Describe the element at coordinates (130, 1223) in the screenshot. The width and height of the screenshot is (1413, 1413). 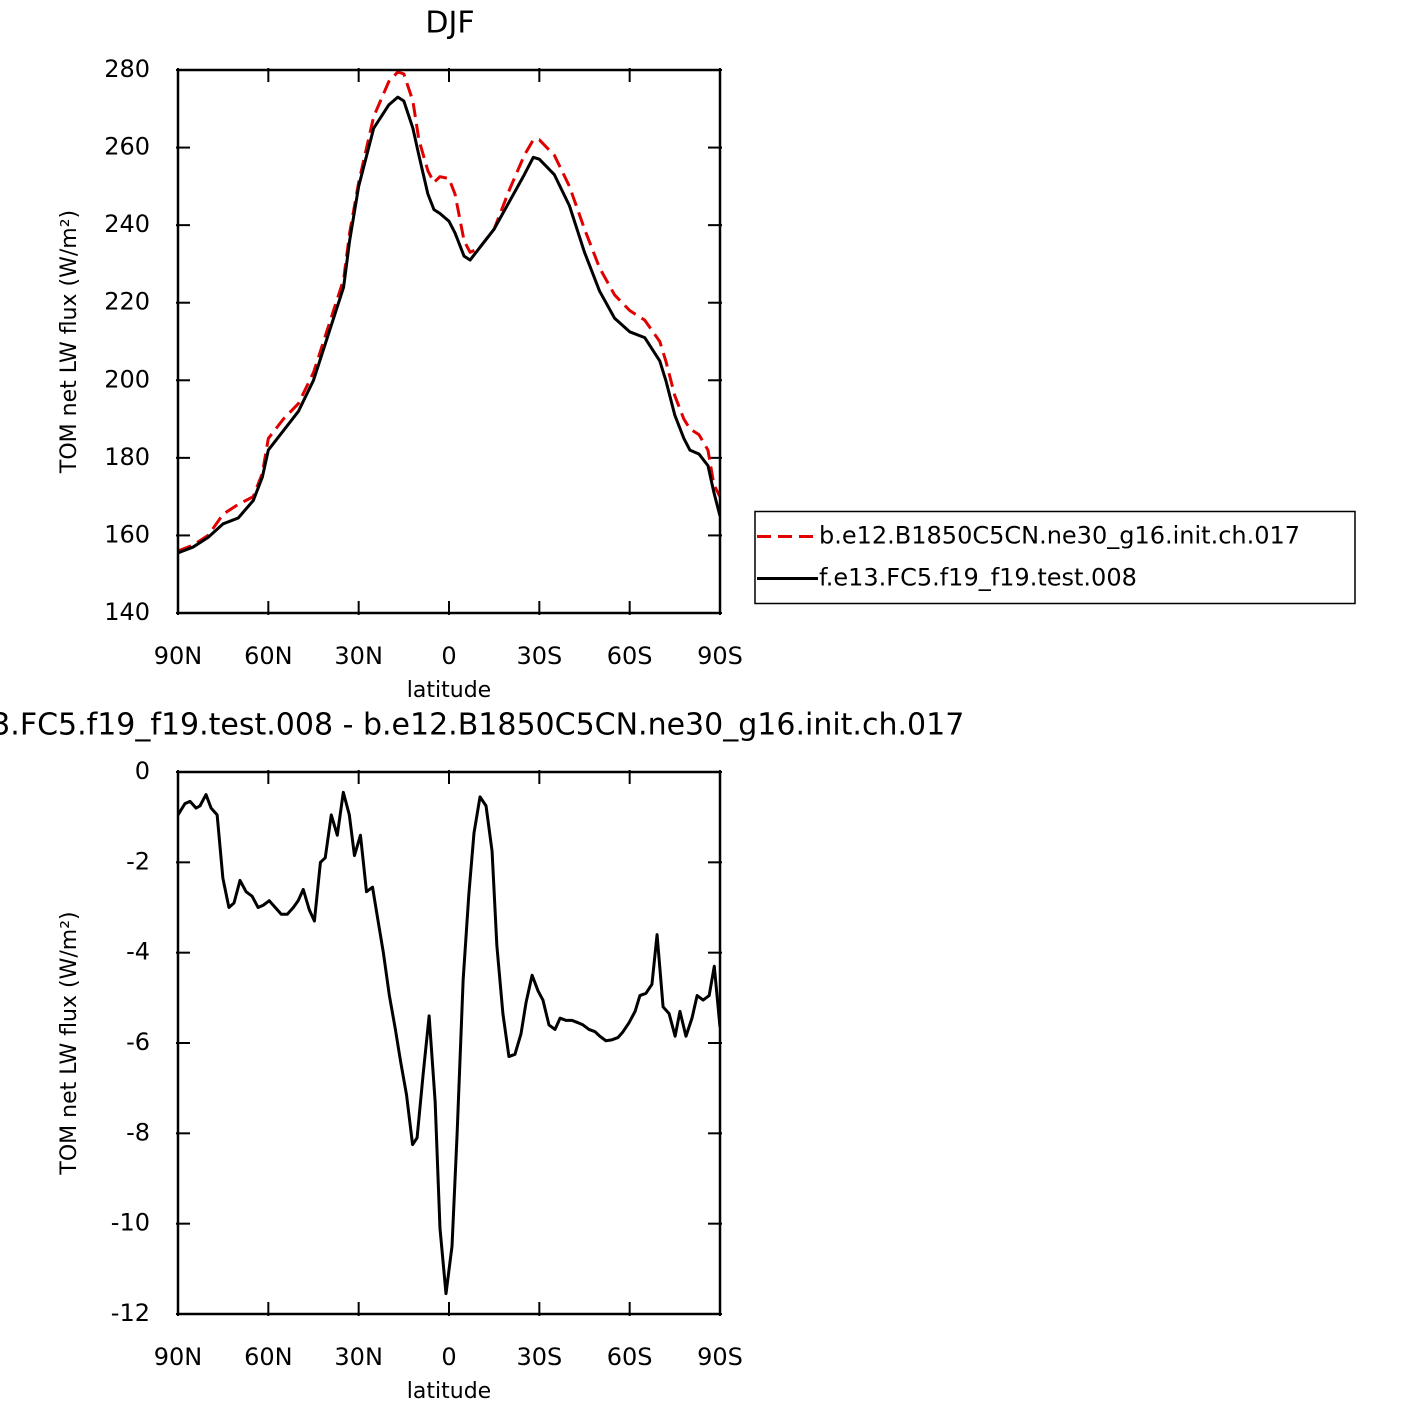
I see `y-tick-label: -10` at that location.